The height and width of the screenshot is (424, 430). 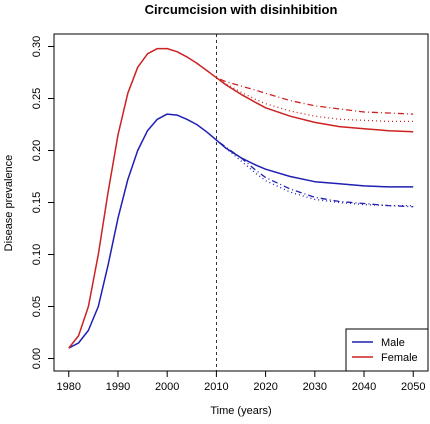 I want to click on x-tick-label: 1990, so click(x=118, y=387).